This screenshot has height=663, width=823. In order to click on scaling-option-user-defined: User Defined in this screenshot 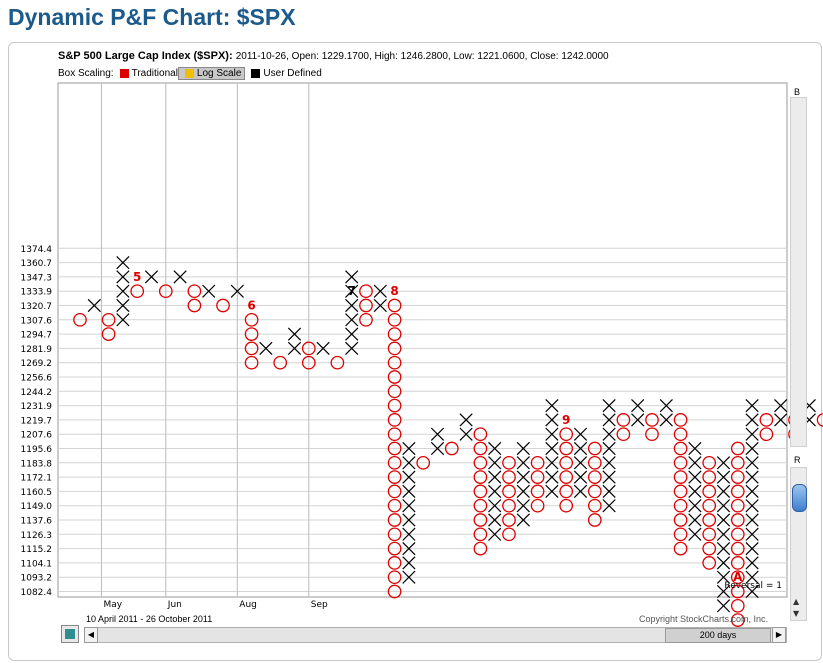, I will do `click(283, 73)`.